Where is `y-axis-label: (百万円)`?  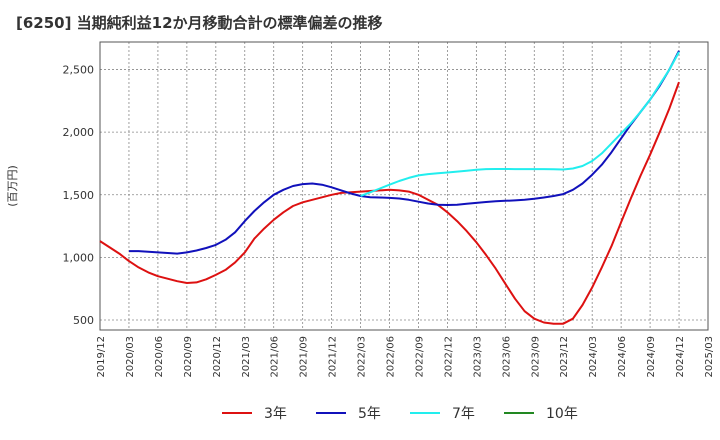 y-axis-label: (百万円) is located at coordinates (12, 186).